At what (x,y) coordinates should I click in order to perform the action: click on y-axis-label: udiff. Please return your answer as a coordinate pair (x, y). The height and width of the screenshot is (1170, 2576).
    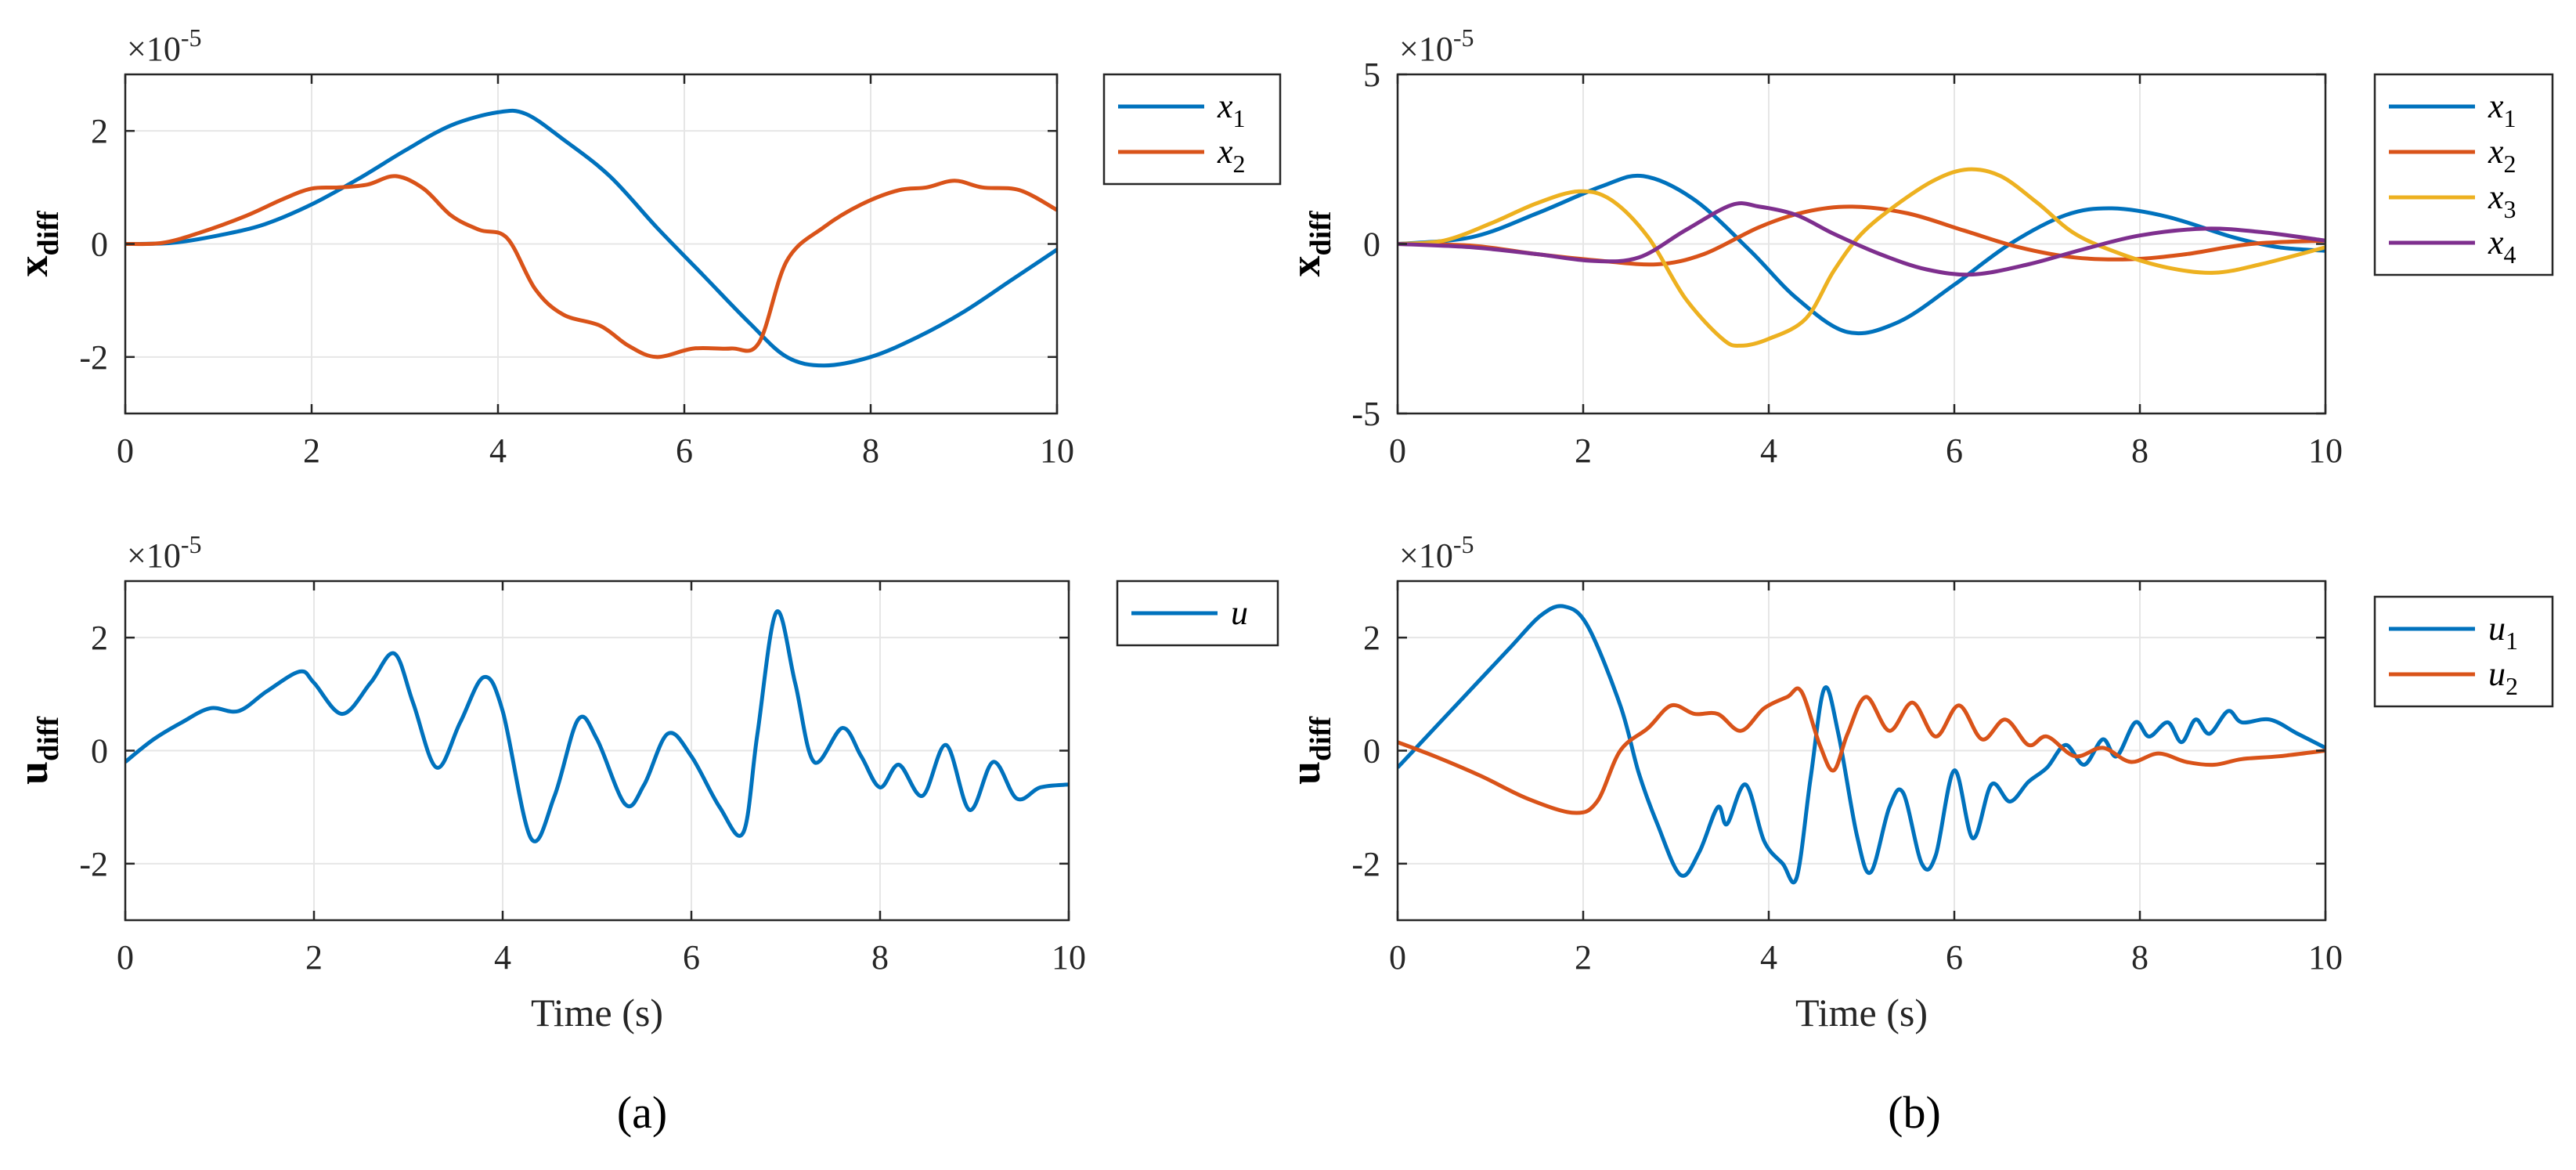
    Looking at the image, I should click on (1309, 750).